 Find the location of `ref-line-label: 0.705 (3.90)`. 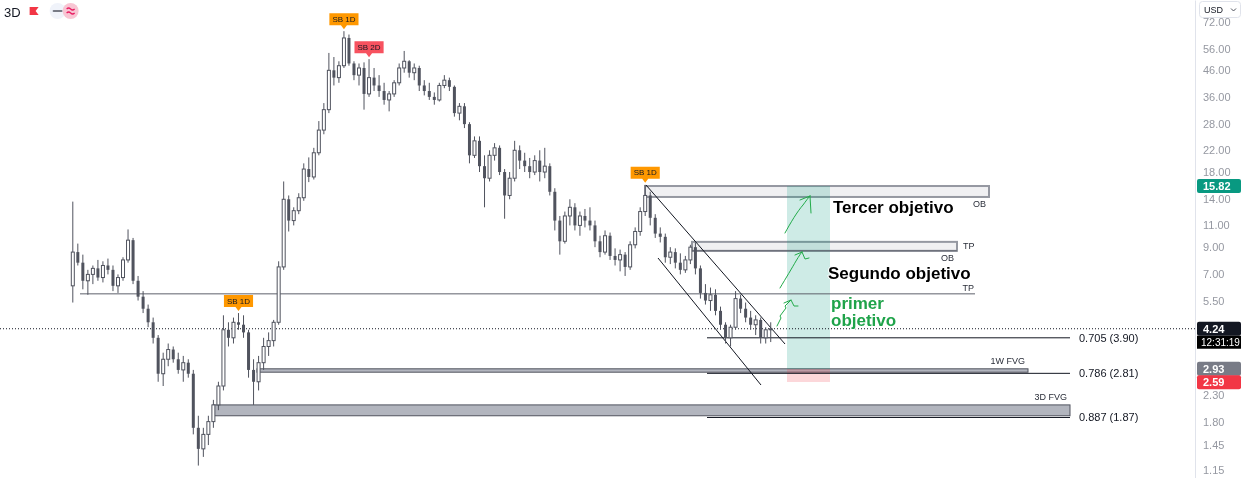

ref-line-label: 0.705 (3.90) is located at coordinates (1109, 337).